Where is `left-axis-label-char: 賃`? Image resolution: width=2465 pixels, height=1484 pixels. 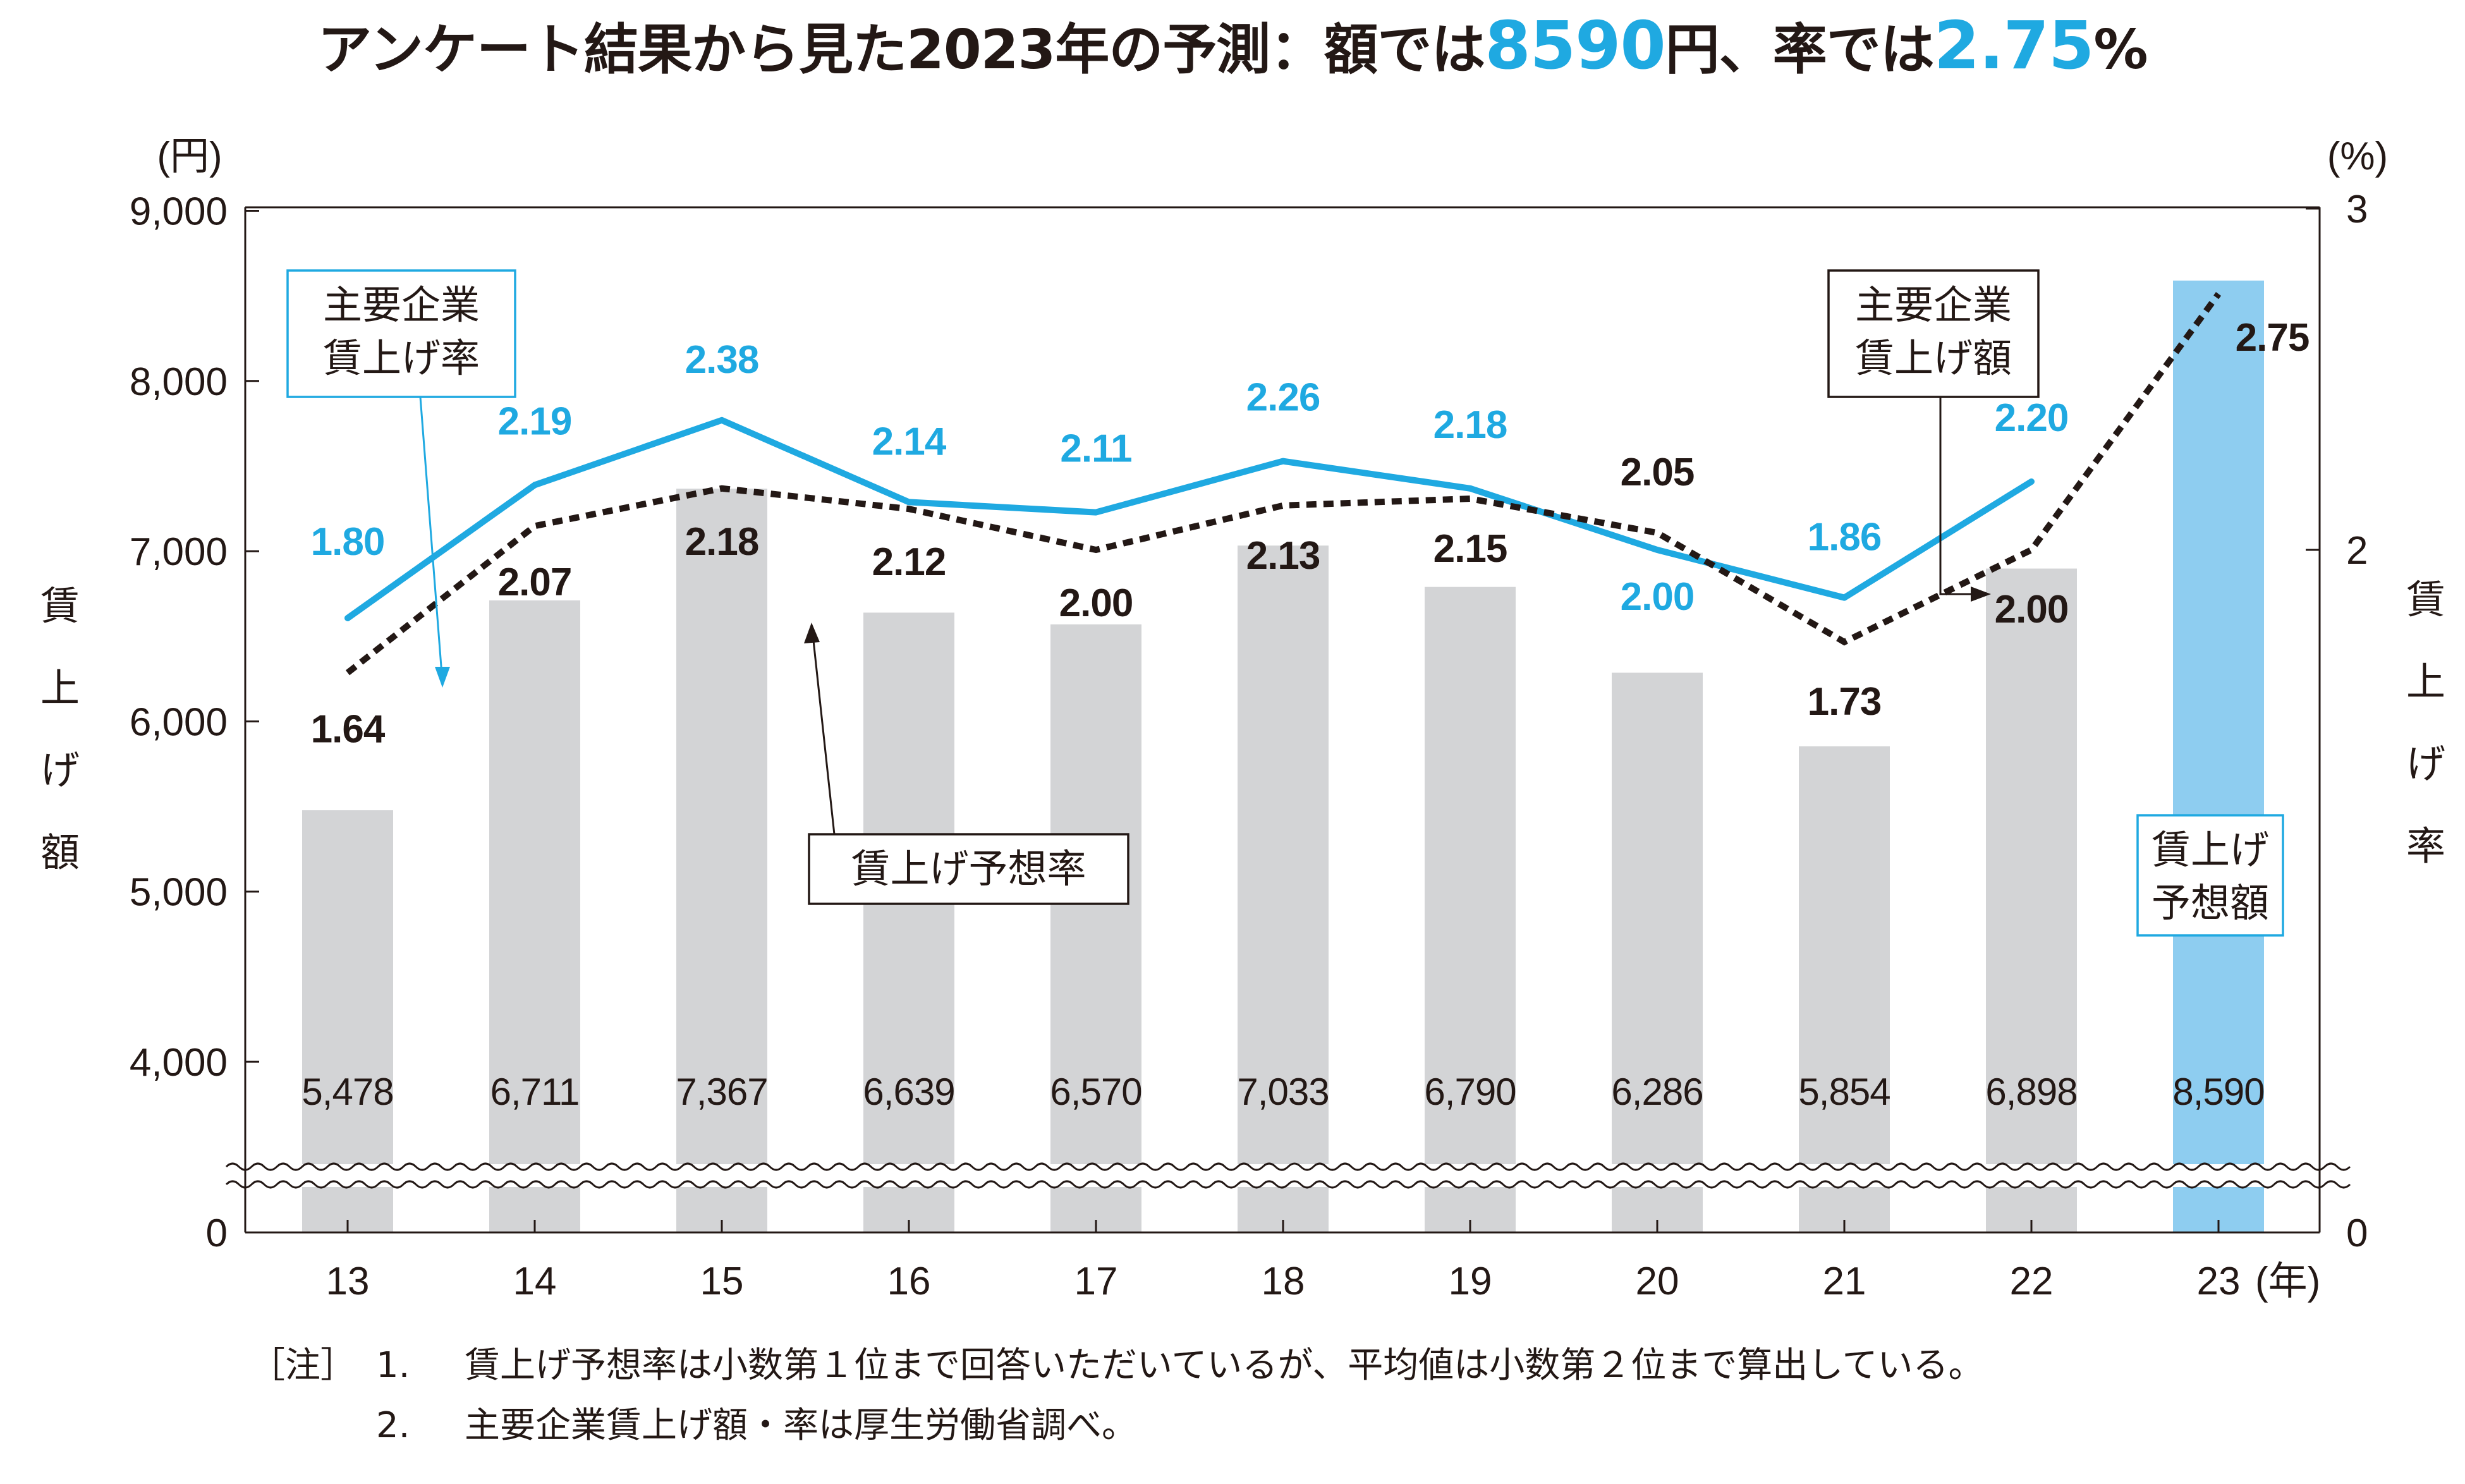
left-axis-label-char: 賃 is located at coordinates (60, 606).